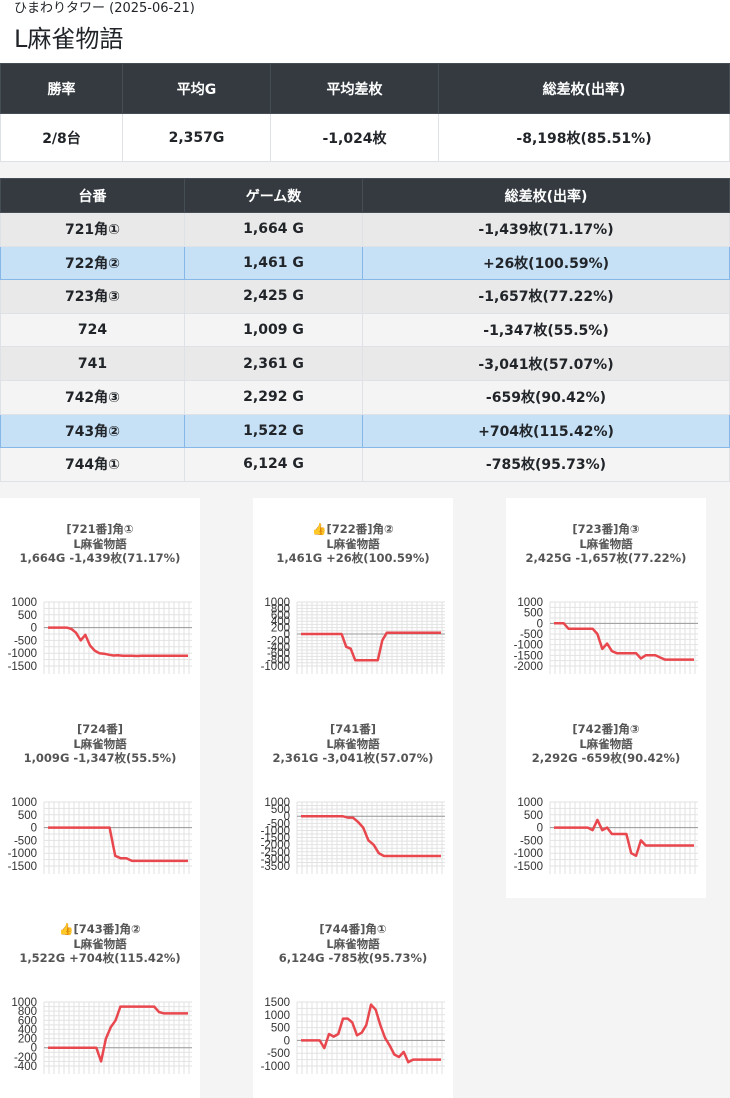 The width and height of the screenshot is (730, 1098). What do you see at coordinates (353, 958) in the screenshot?
I see `chart-title-line: 6,124G -785枚(95.73%)` at bounding box center [353, 958].